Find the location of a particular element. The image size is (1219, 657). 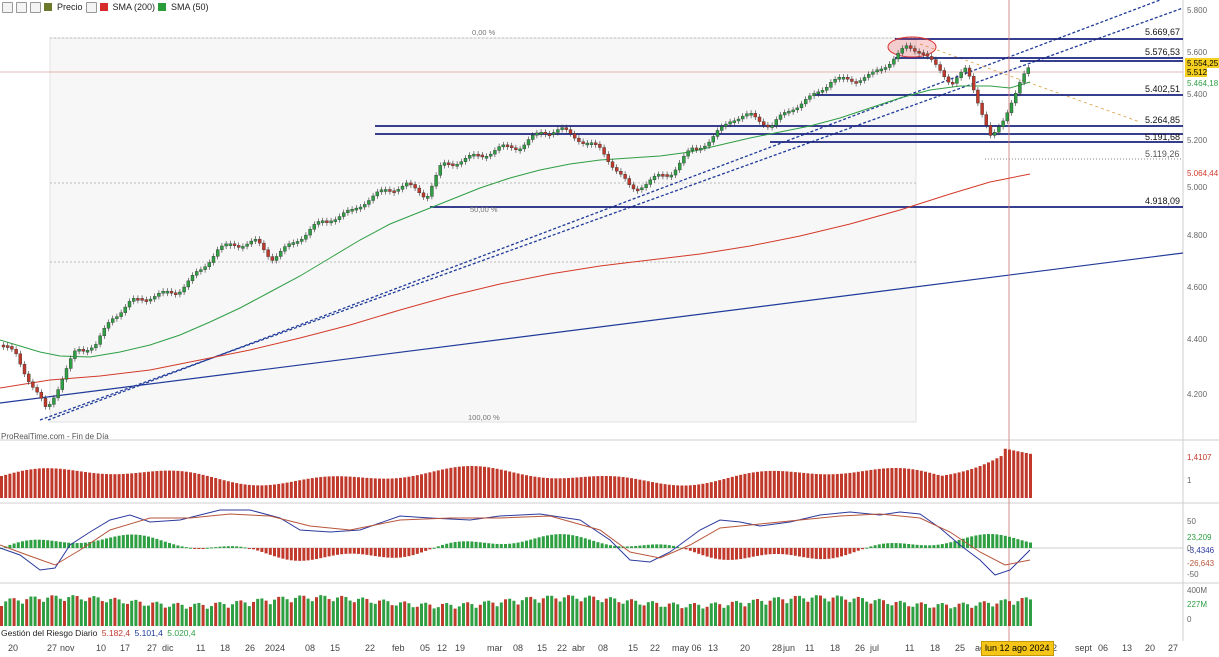

wrench-icon is located at coordinates (91, 7).